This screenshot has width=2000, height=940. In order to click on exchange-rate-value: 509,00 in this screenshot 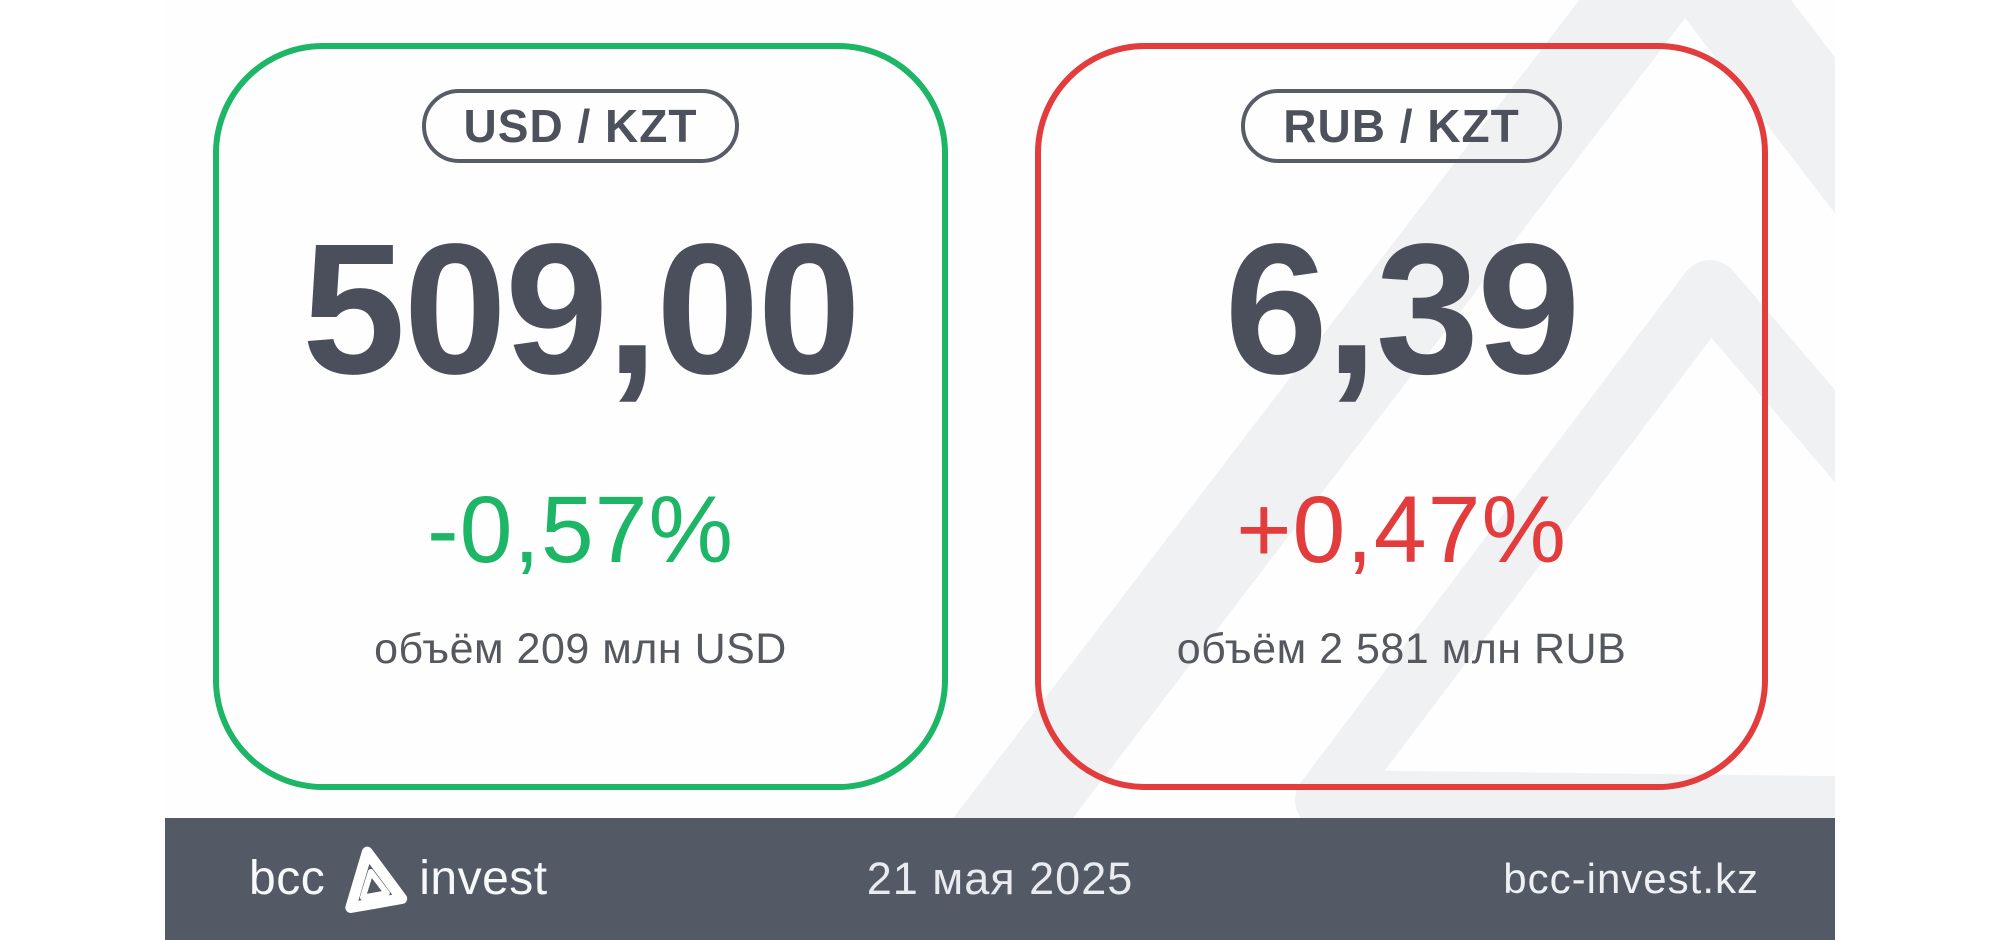, I will do `click(581, 309)`.